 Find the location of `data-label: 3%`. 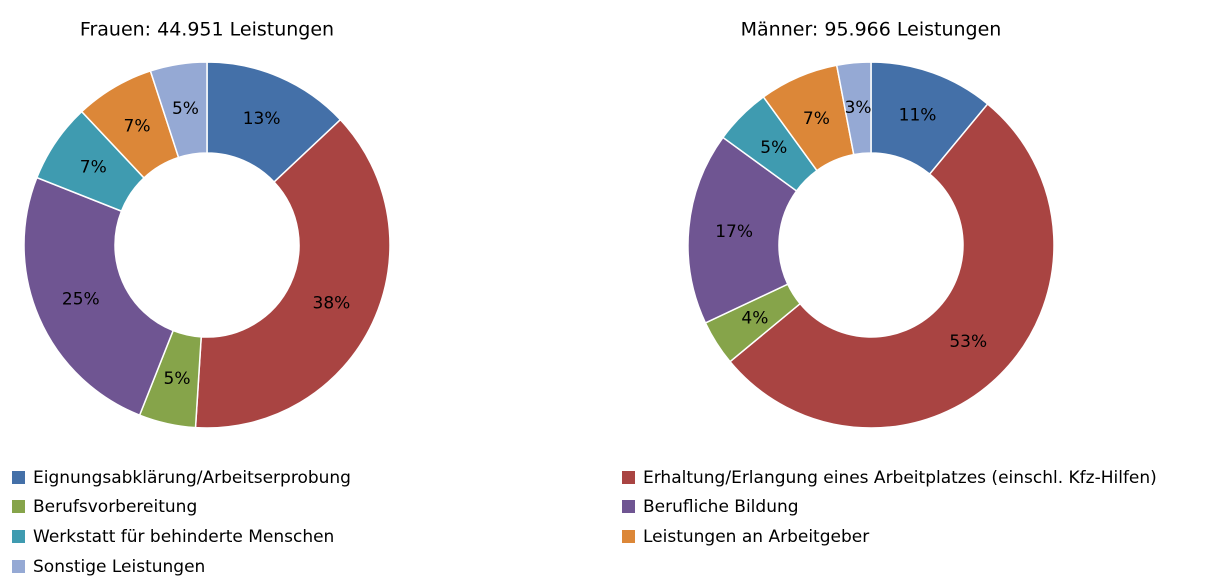

data-label: 3% is located at coordinates (858, 108).